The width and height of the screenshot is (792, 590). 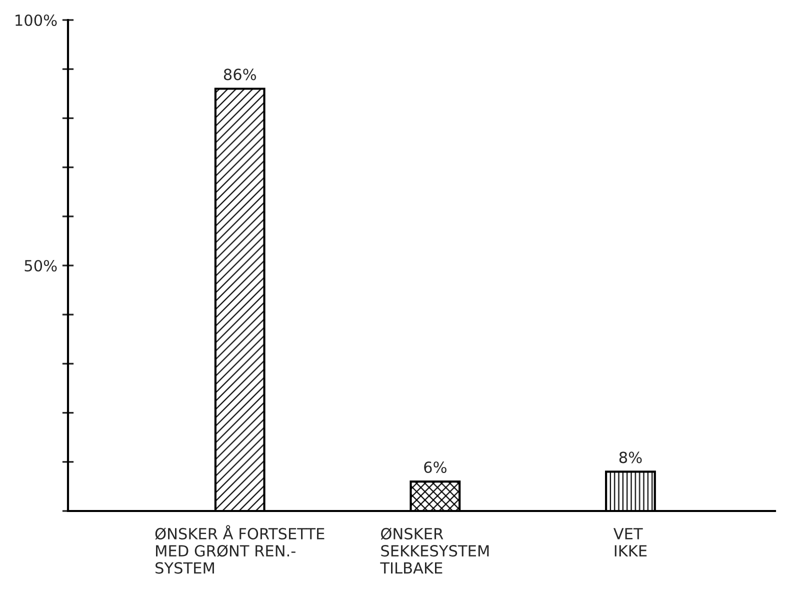 I want to click on data-label: 86%, so click(x=240, y=74).